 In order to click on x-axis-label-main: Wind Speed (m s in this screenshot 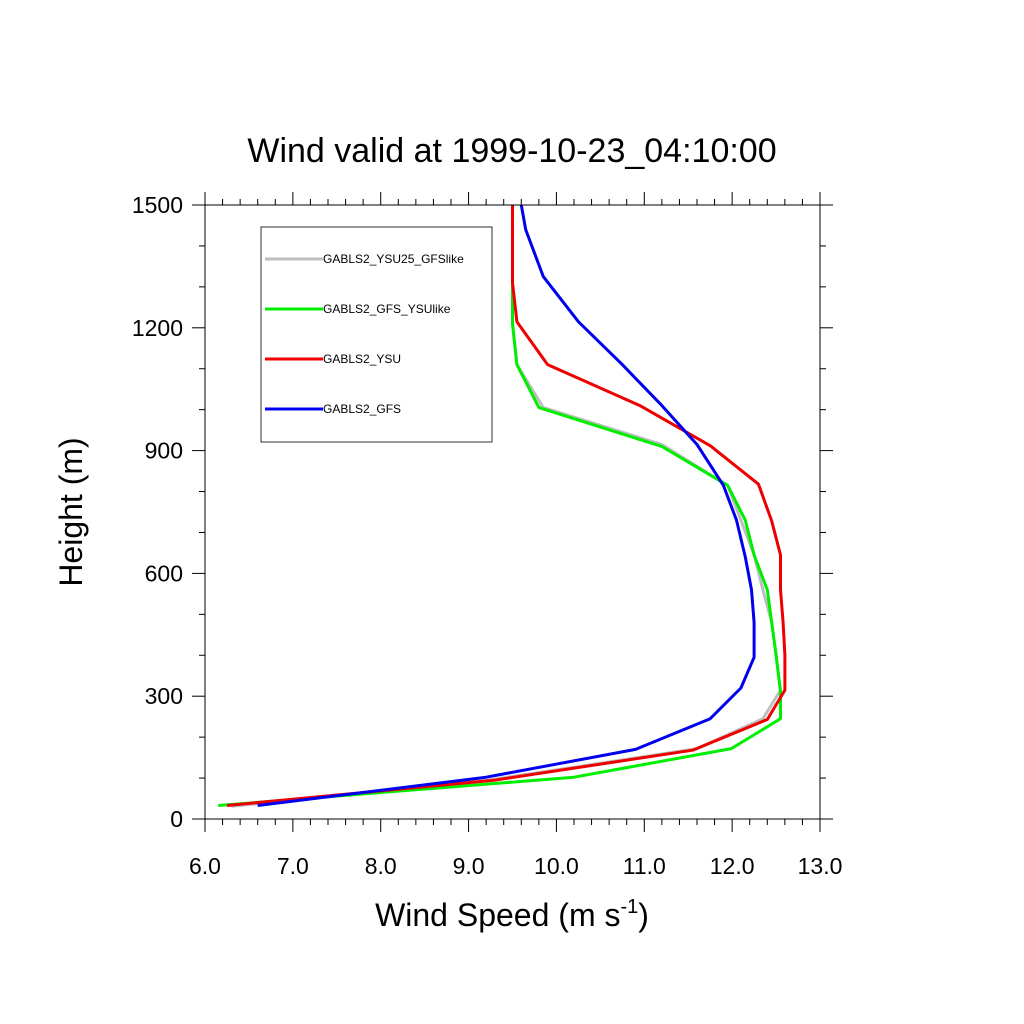, I will do `click(497, 915)`.